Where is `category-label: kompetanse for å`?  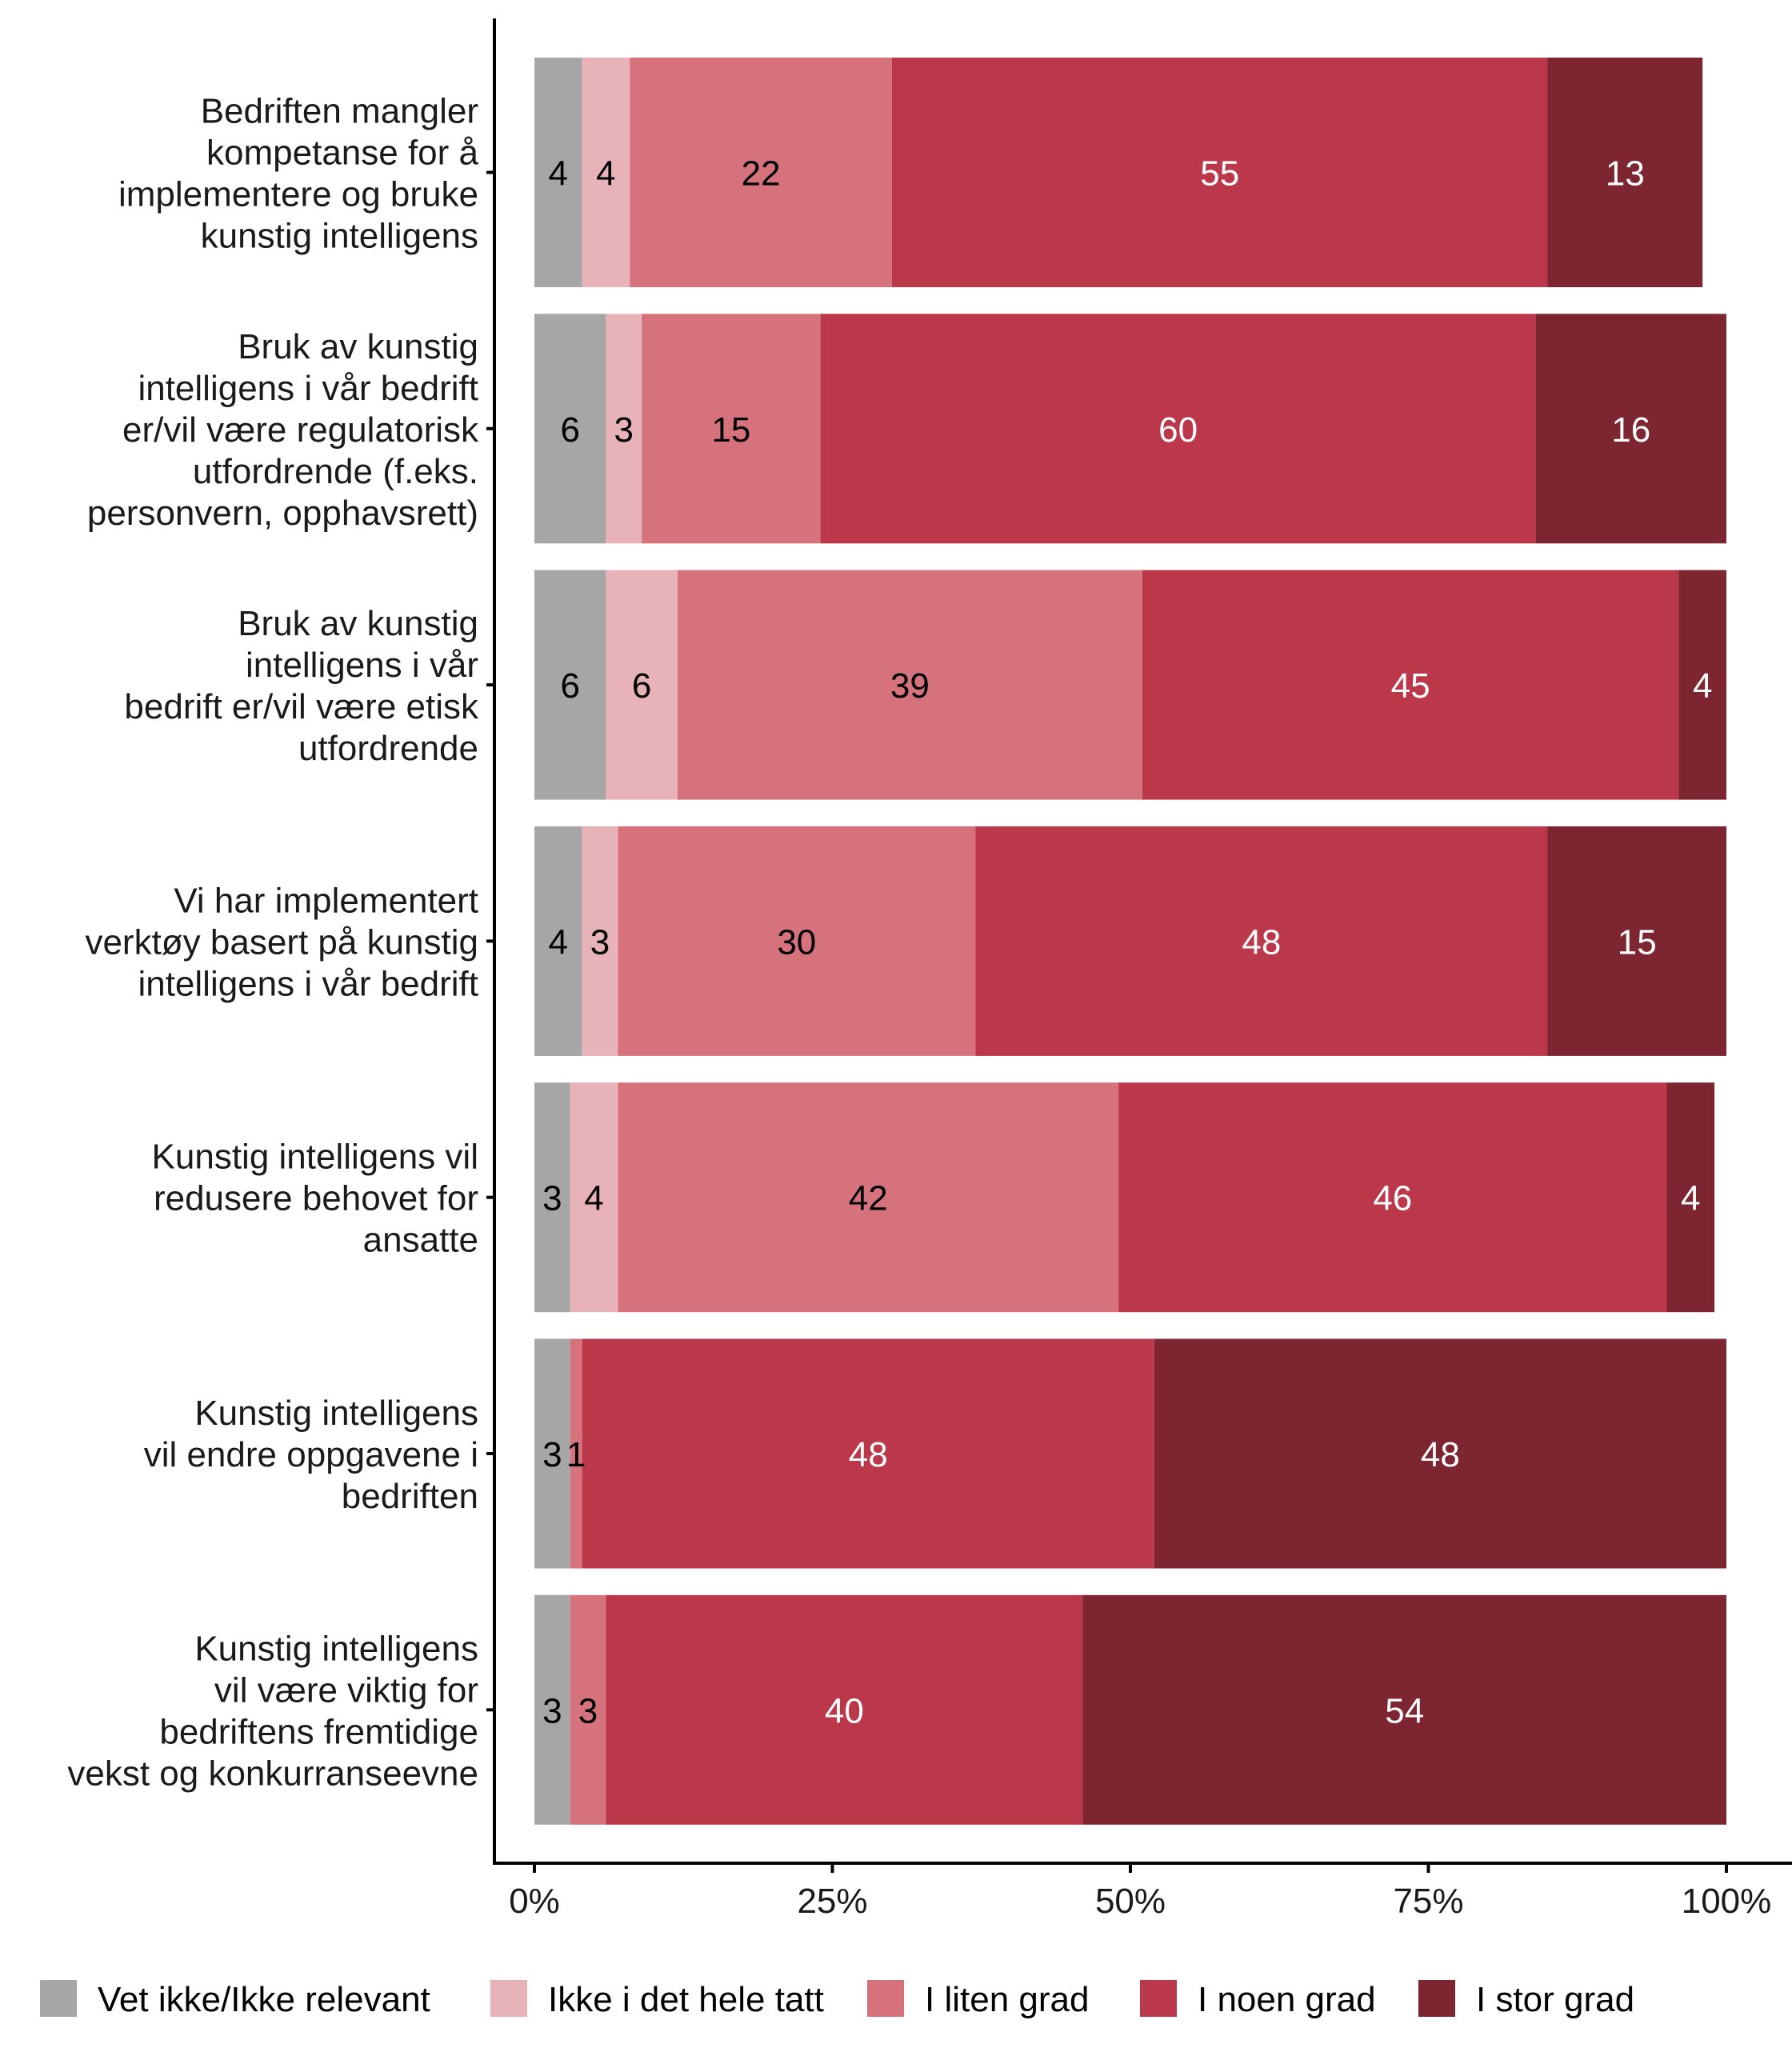 category-label: kompetanse for å is located at coordinates (342, 153).